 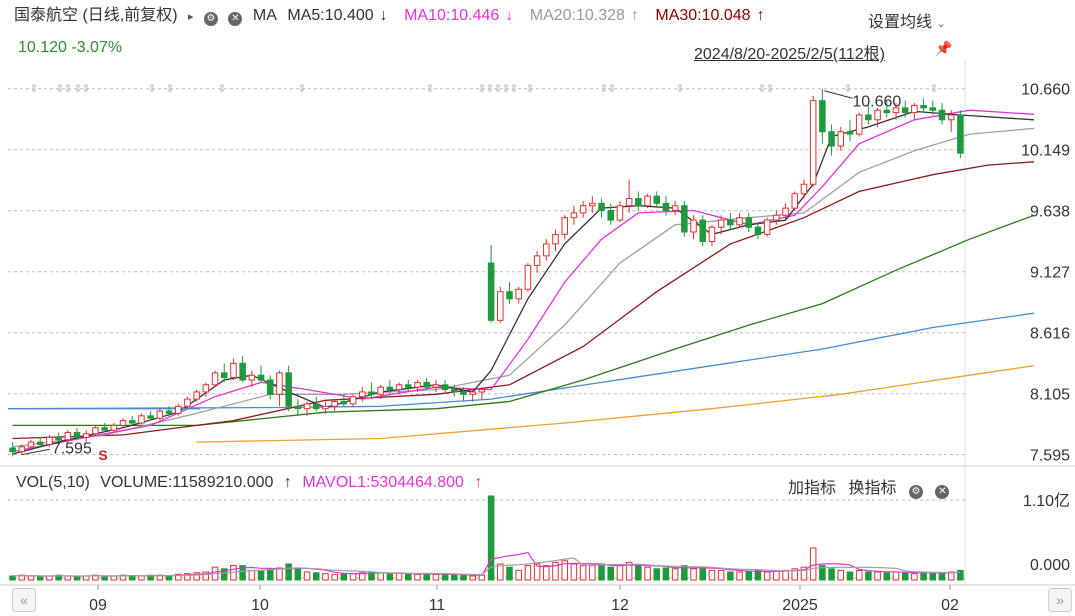 I want to click on ma30-value: MA30:10.048 ↑, so click(x=710, y=15).